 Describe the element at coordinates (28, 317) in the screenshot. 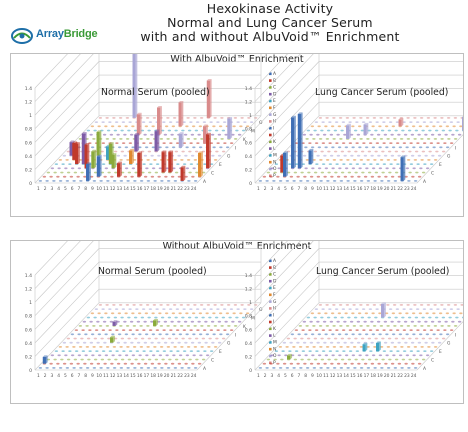

I see `y-tick-label: 0.8` at that location.